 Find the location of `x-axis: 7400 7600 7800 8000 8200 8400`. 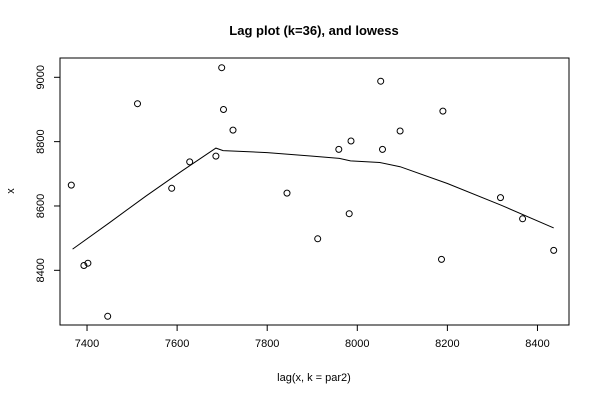

x-axis: 7400 7600 7800 8000 8200 8400 is located at coordinates (312, 337).